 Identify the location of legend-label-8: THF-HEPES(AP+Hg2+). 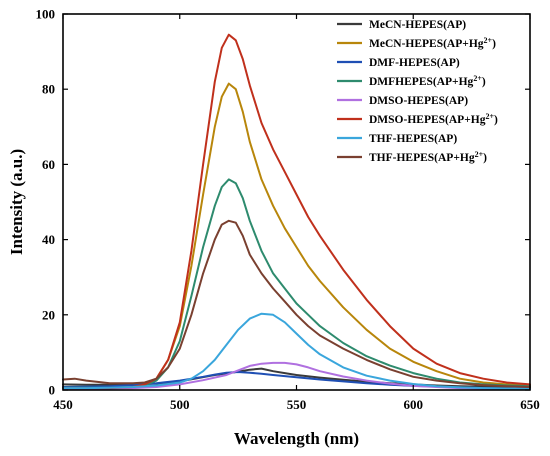
(428, 157).